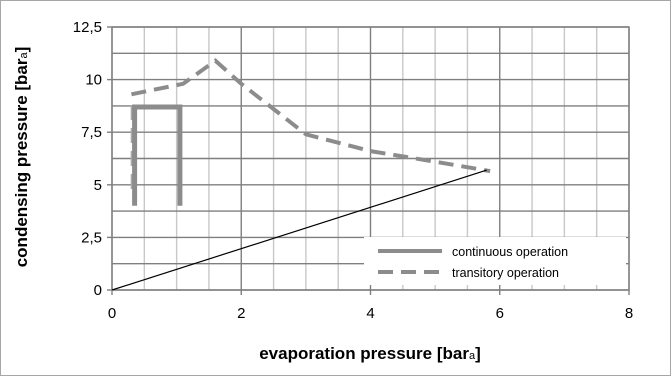 The height and width of the screenshot is (376, 671). I want to click on y-tick-labels: 0 2,5 5 7,5 10 12,5, so click(92, 159).